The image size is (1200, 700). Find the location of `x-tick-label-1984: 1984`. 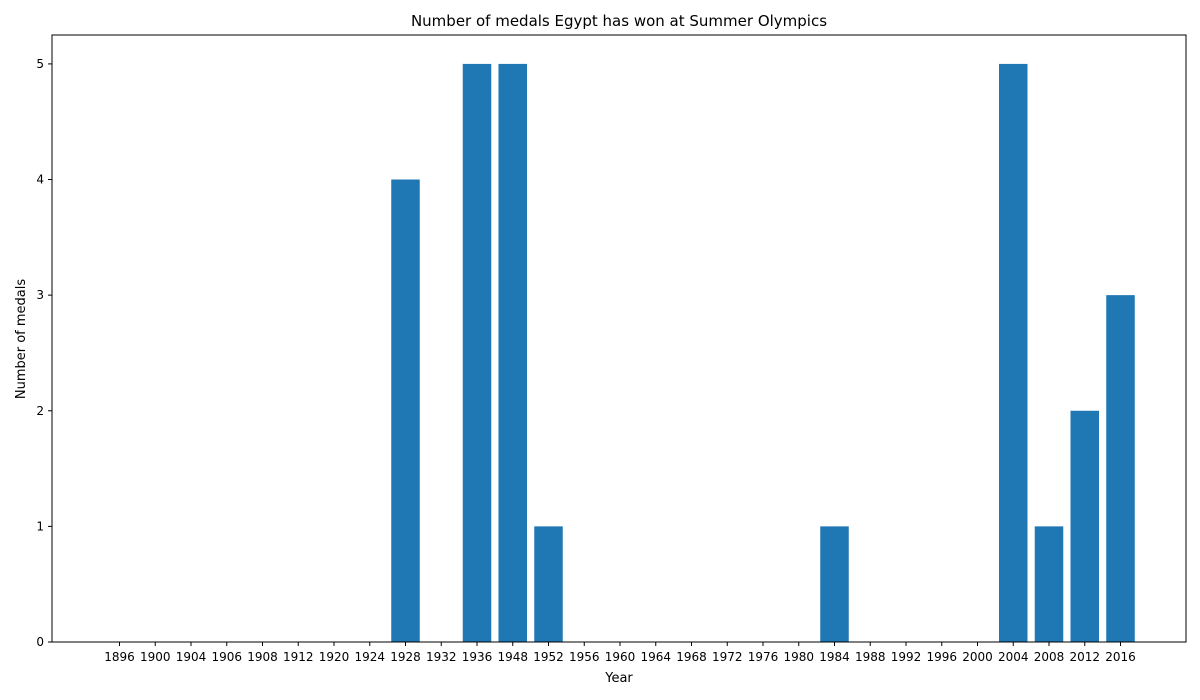

x-tick-label-1984: 1984 is located at coordinates (834, 657).